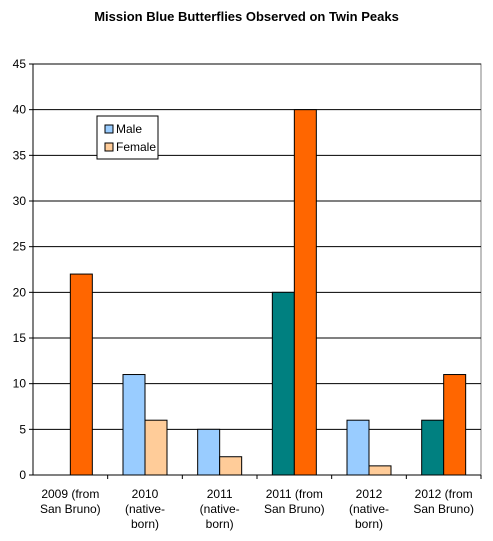 The height and width of the screenshot is (541, 493). Describe the element at coordinates (109, 147) in the screenshot. I see `legend-swatch-female` at that location.